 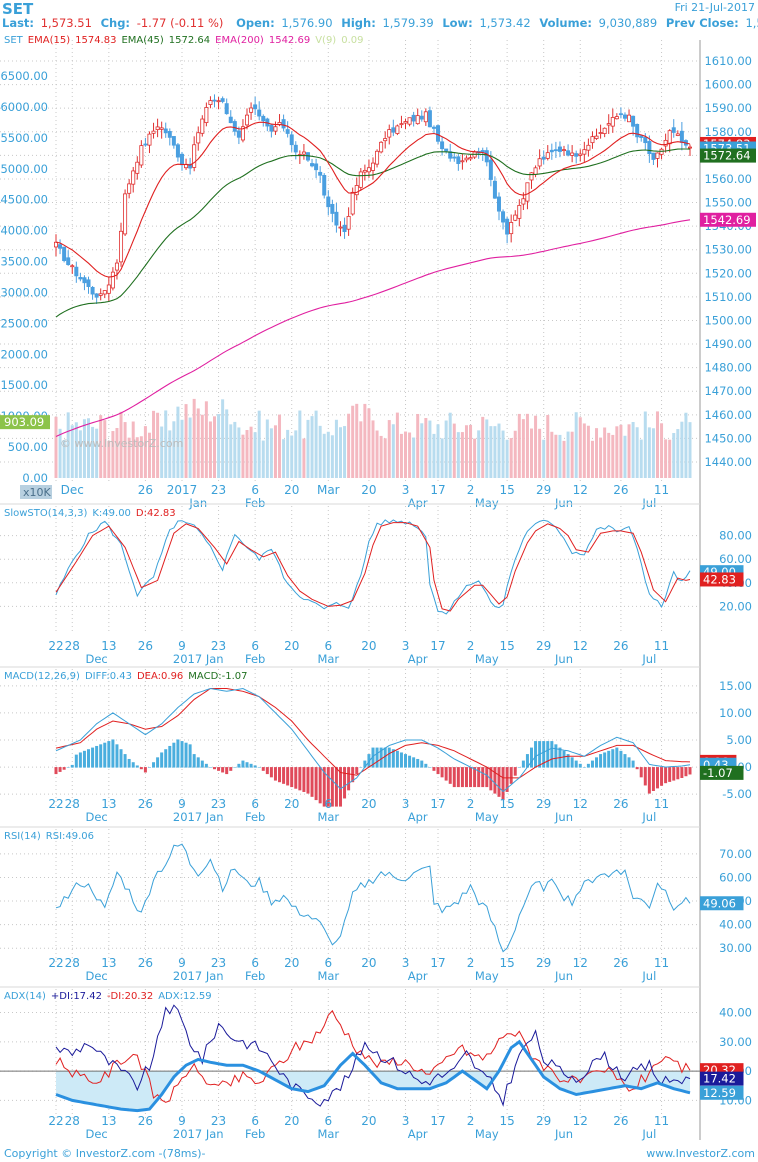 What do you see at coordinates (418, 659) in the screenshot?
I see `x-month-label: Apr` at bounding box center [418, 659].